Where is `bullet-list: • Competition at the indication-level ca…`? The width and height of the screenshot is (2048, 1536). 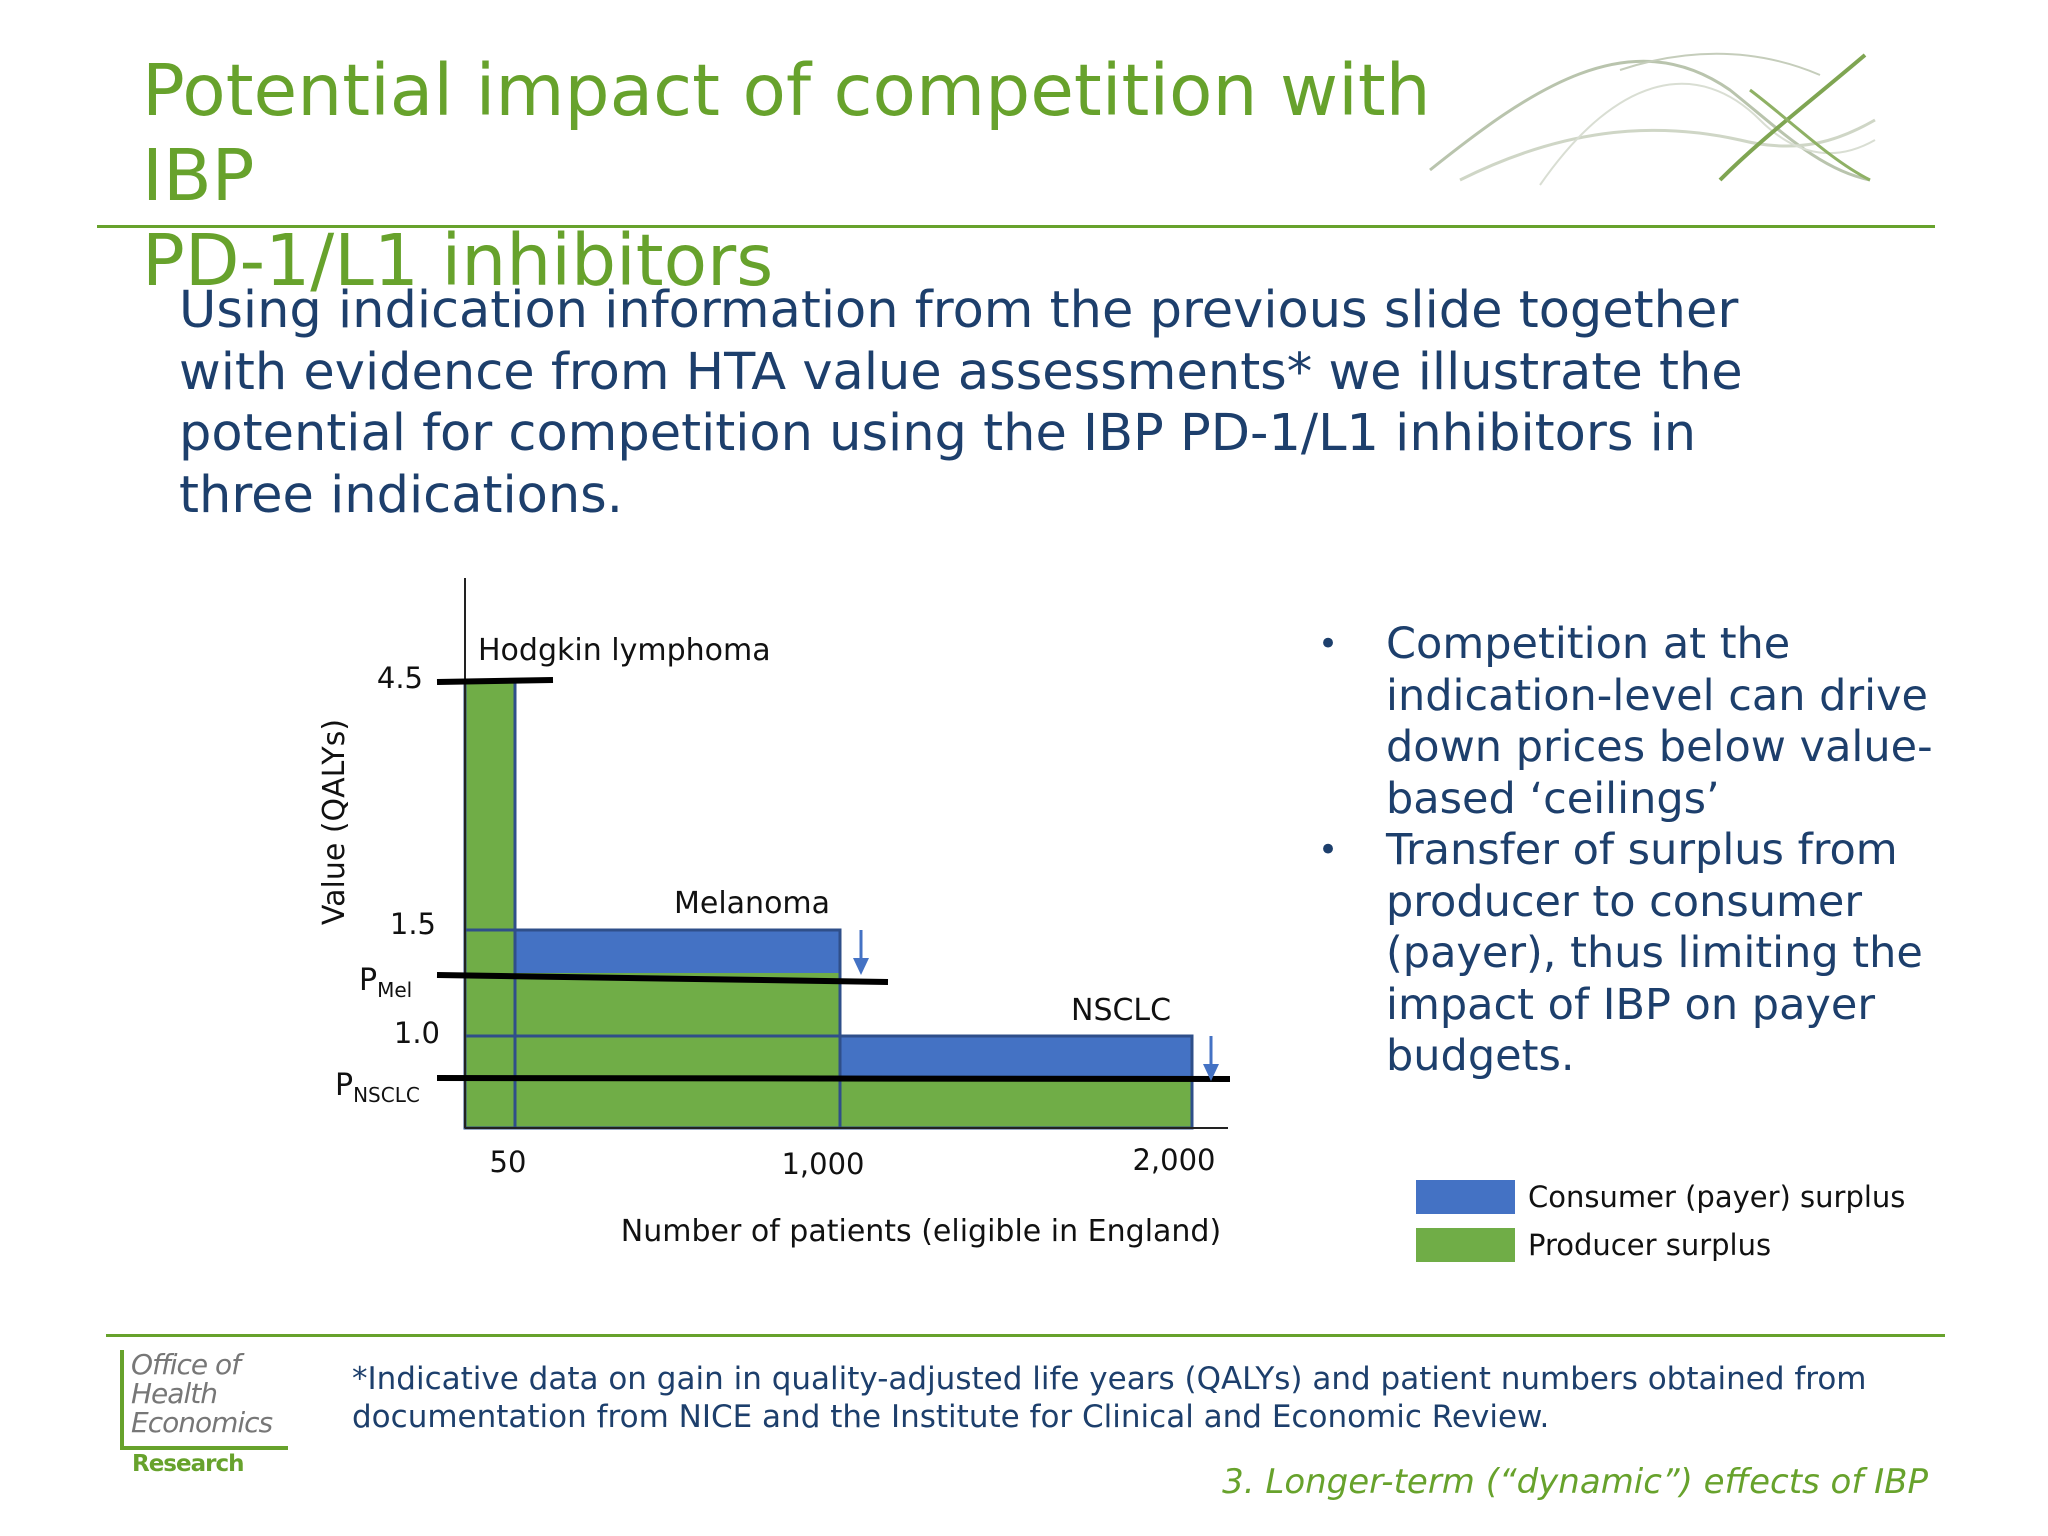
bullet-list: • Competition at the indication-level ca… is located at coordinates (1638, 851).